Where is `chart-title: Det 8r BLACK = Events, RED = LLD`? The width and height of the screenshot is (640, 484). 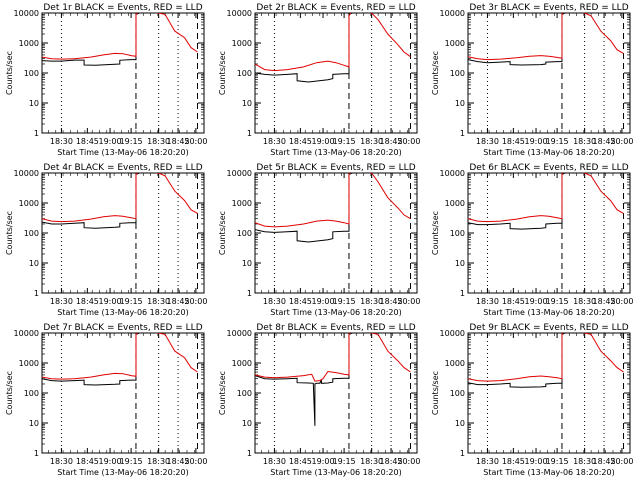 chart-title: Det 8r BLACK = Events, RED = LLD is located at coordinates (335, 328).